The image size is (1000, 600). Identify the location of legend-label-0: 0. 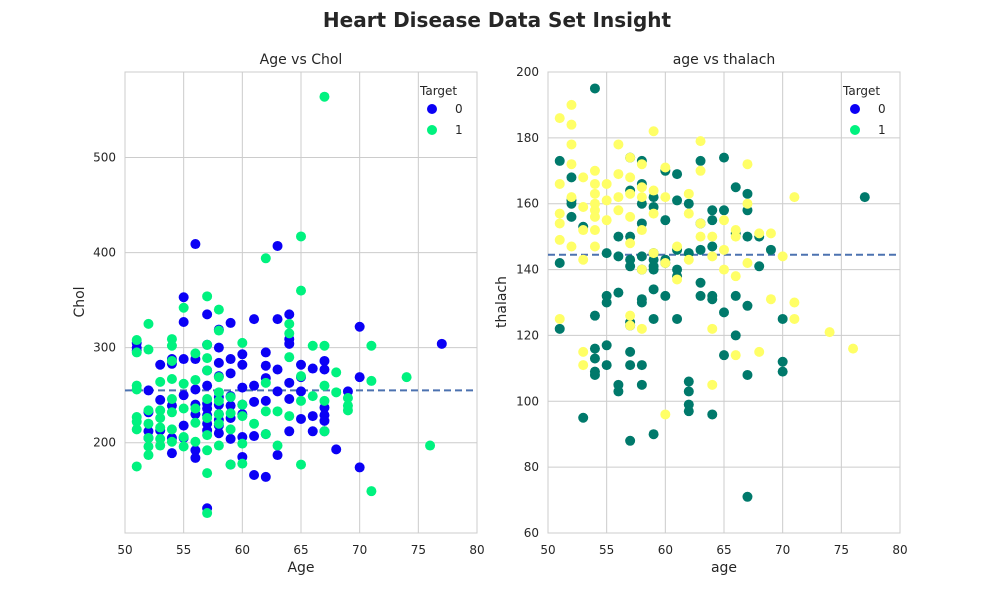
(459, 109).